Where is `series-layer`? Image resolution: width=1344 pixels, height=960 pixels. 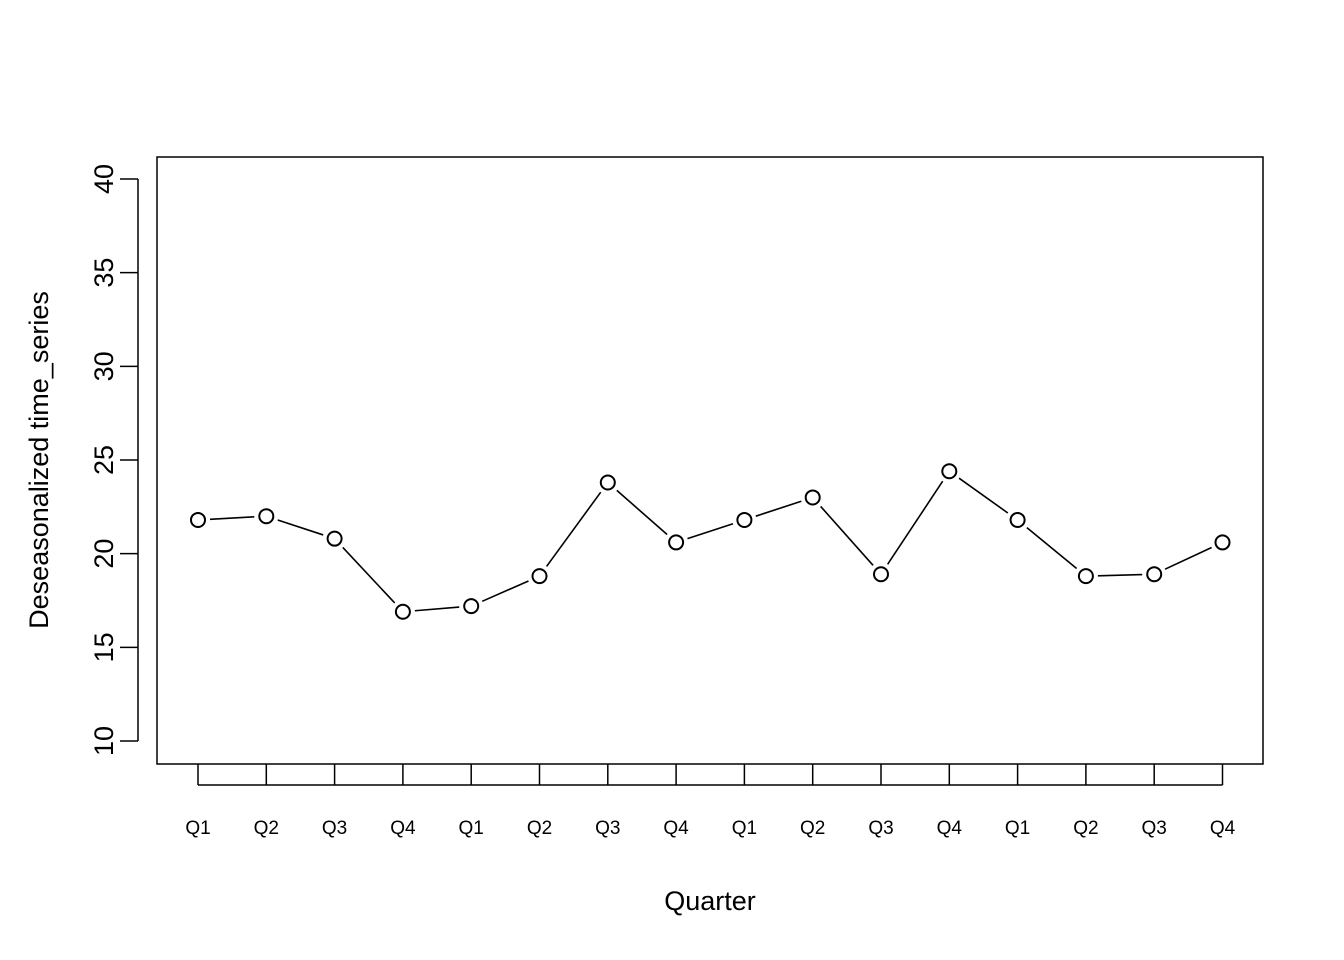
series-layer is located at coordinates (710, 541).